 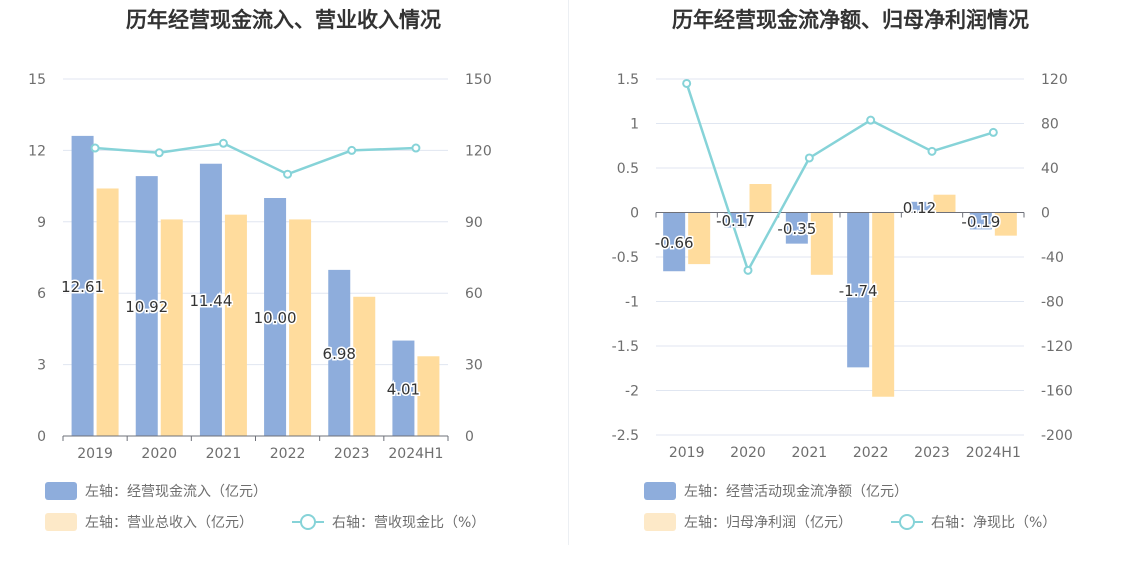 I want to click on legend-label: 左轴：营业总收入（亿元）, so click(x=169, y=523).